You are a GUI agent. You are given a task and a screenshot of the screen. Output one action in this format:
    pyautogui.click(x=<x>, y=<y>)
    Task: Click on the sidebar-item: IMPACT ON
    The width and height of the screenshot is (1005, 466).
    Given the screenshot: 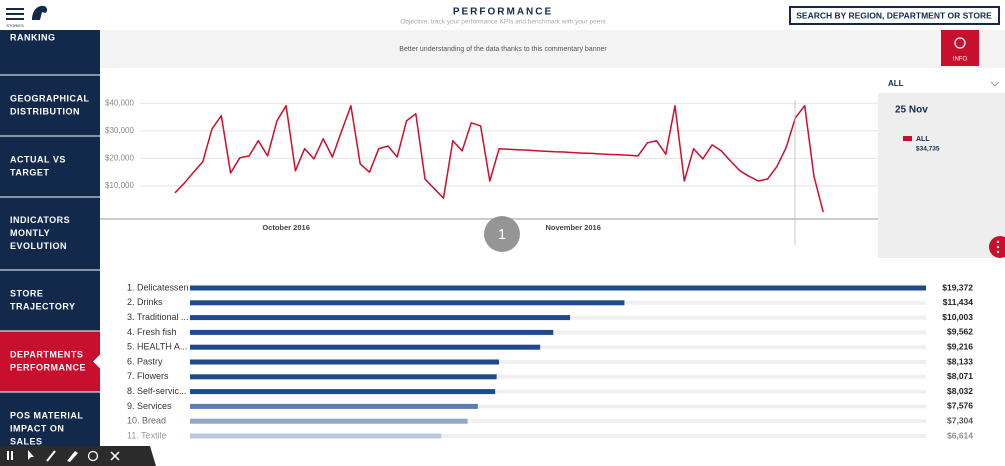 What is the action you would take?
    pyautogui.click(x=37, y=428)
    